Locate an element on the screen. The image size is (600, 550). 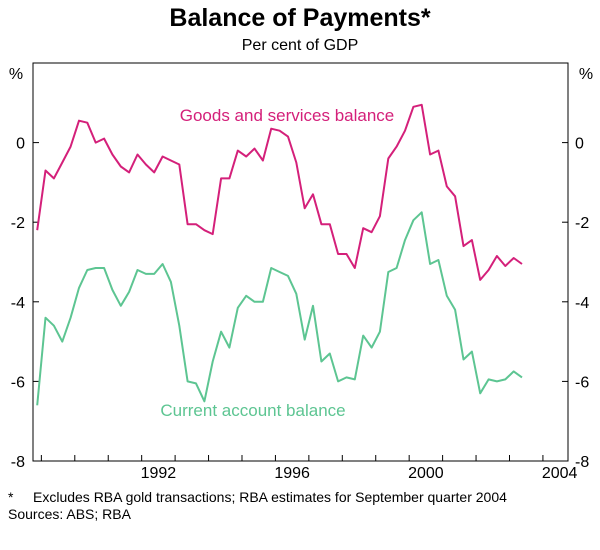
series-annotation-current-account: Current account balance is located at coordinates (252, 410).